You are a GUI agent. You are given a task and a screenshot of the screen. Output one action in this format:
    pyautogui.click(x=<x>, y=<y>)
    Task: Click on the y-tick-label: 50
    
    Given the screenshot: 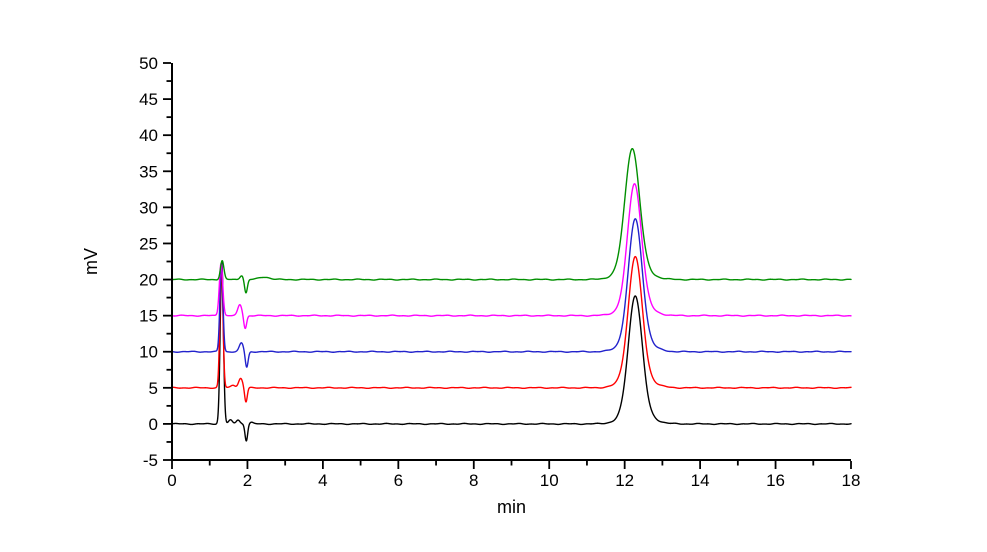 What is the action you would take?
    pyautogui.click(x=148, y=63)
    